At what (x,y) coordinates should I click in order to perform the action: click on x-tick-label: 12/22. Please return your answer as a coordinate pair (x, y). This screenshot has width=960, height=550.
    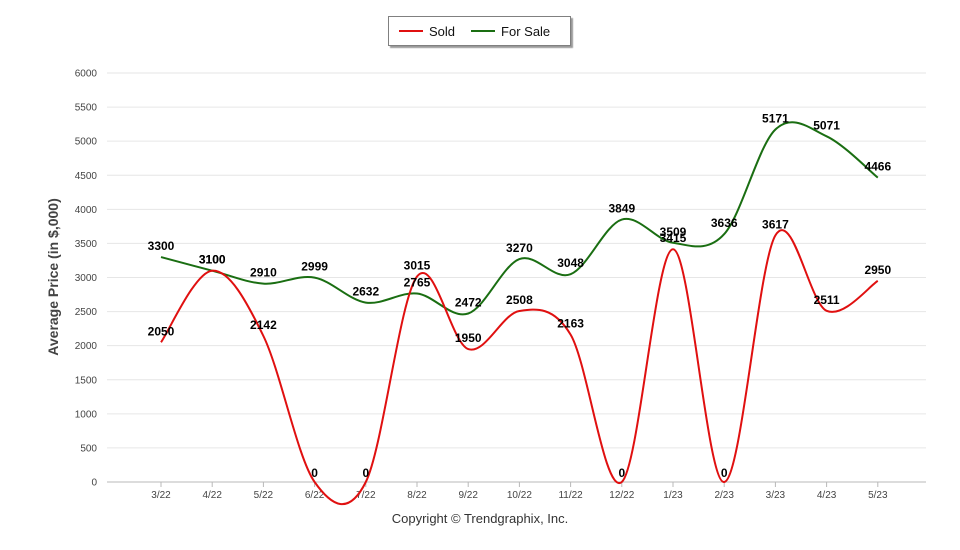
    Looking at the image, I should click on (621, 495).